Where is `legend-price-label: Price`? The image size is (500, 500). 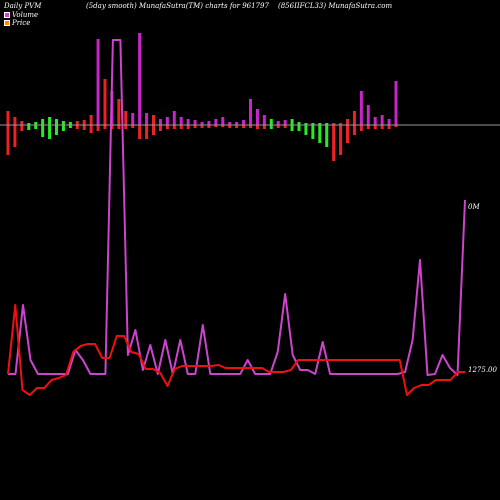 legend-price-label: Price is located at coordinates (21, 23).